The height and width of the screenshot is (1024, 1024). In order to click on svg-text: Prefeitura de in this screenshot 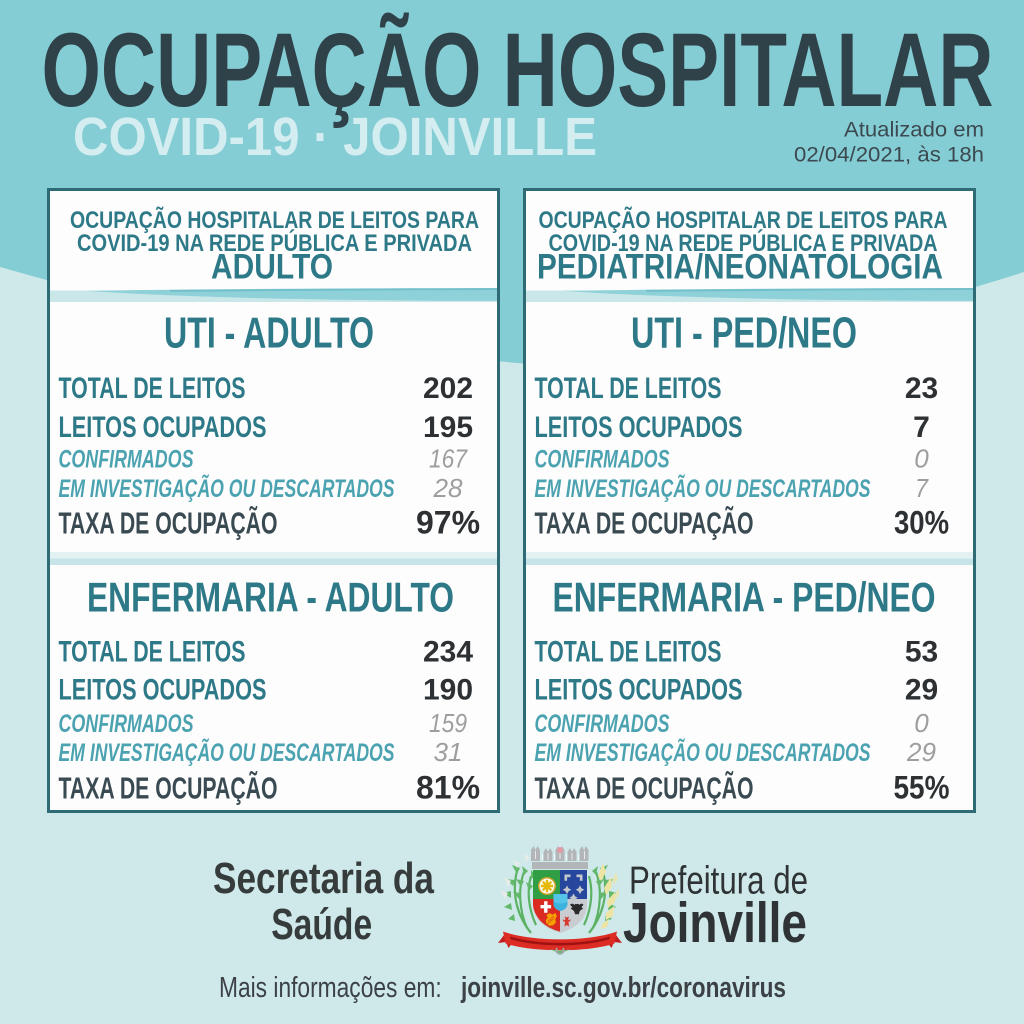, I will do `click(718, 881)`.